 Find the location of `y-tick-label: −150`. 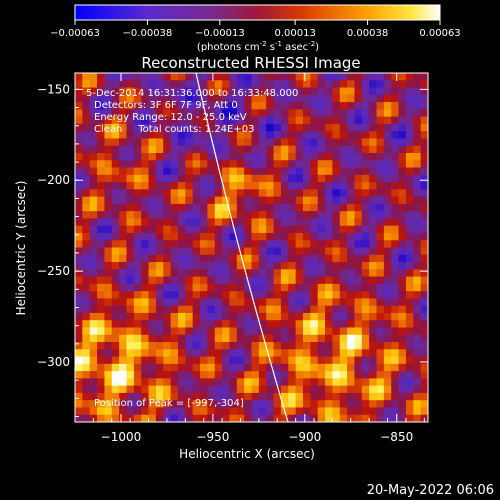

y-tick-label: −150 is located at coordinates (53, 89).